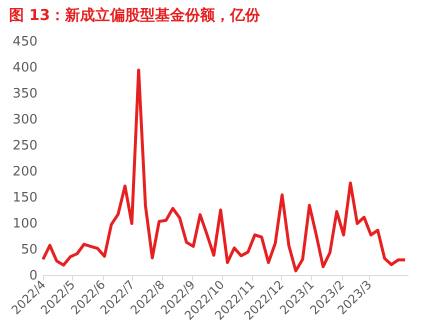 The image size is (428, 328). Describe the element at coordinates (25, 198) in the screenshot. I see `y-tick-label: 150` at that location.